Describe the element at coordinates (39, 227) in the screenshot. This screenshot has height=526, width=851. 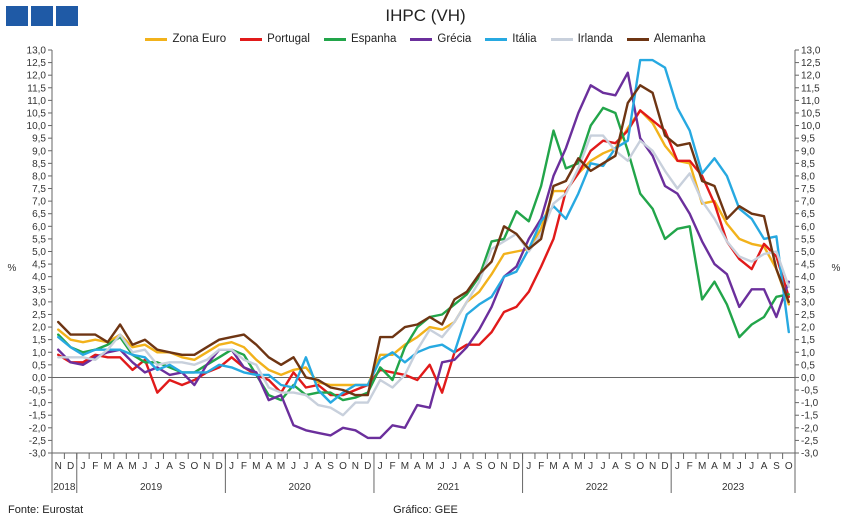
I see `y-tick-label-left: 6,0` at that location.